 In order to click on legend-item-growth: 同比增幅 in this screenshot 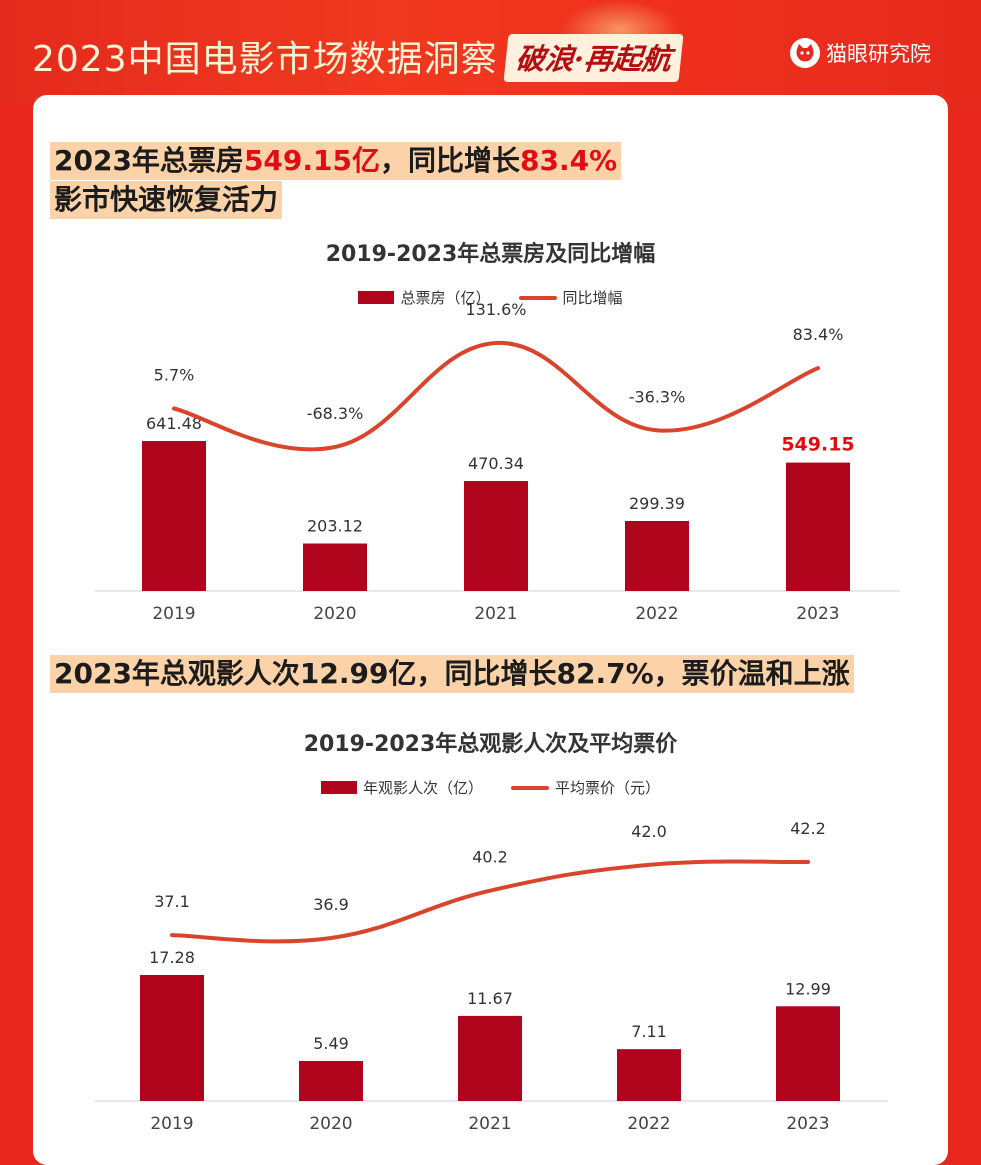, I will do `click(570, 297)`.